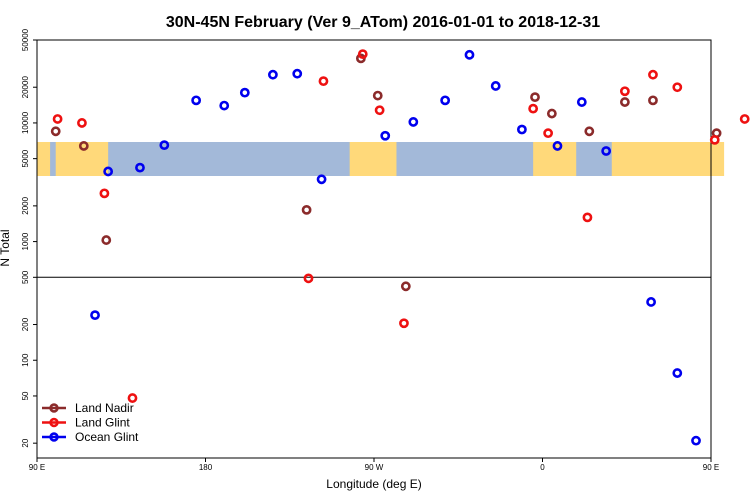 The height and width of the screenshot is (500, 750). What do you see at coordinates (373, 484) in the screenshot?
I see `x-axis-label: Longitude (deg E)` at bounding box center [373, 484].